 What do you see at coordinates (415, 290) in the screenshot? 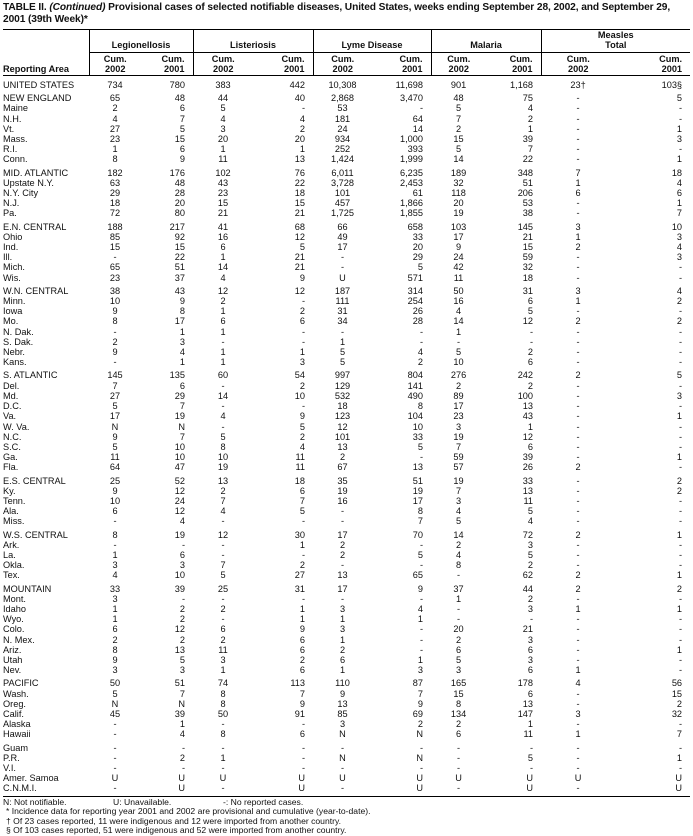
I see `value-cell: 314` at bounding box center [415, 290].